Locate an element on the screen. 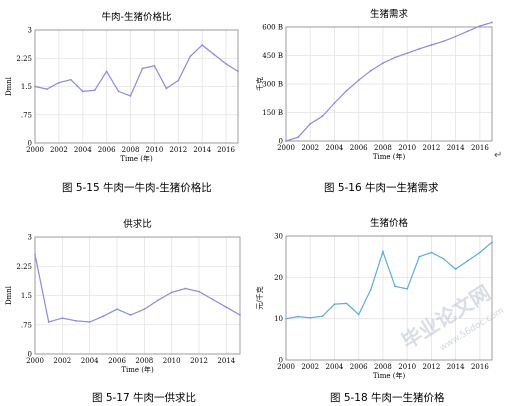 This screenshot has width=508, height=406. chart-title: 生猪需求 is located at coordinates (389, 14).